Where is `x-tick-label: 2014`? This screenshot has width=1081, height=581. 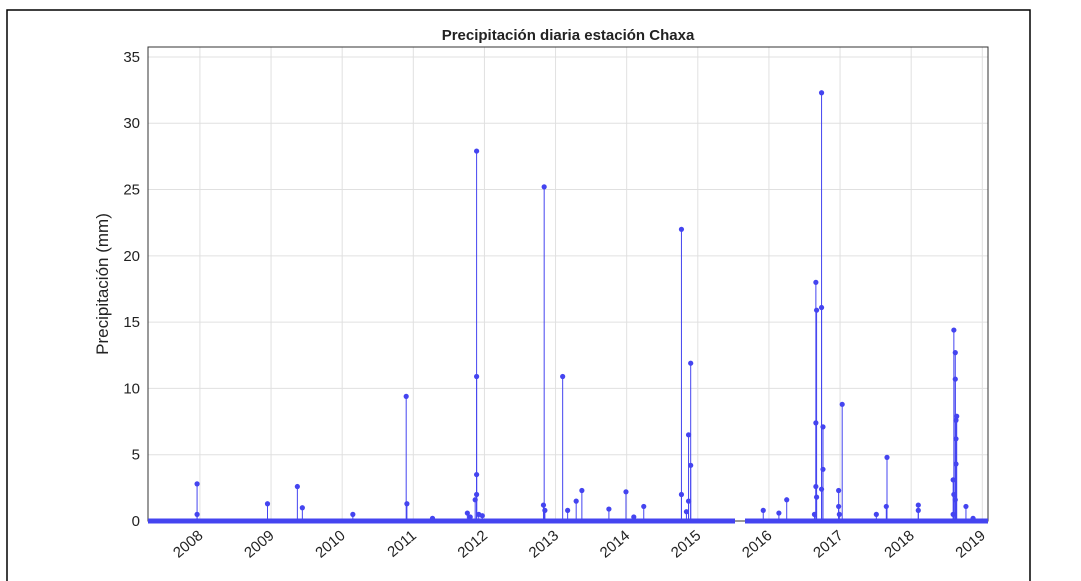
x-tick-label: 2014 is located at coordinates (615, 544).